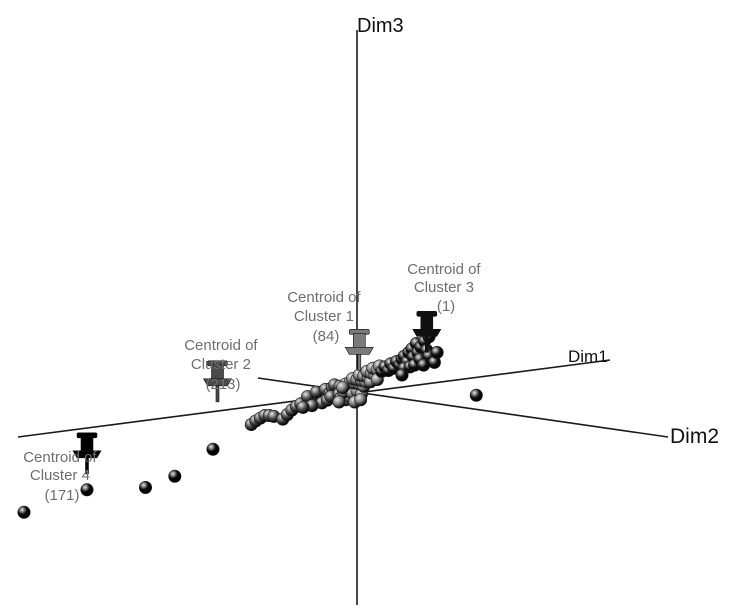  I want to click on centroid-layer, so click(257, 392).